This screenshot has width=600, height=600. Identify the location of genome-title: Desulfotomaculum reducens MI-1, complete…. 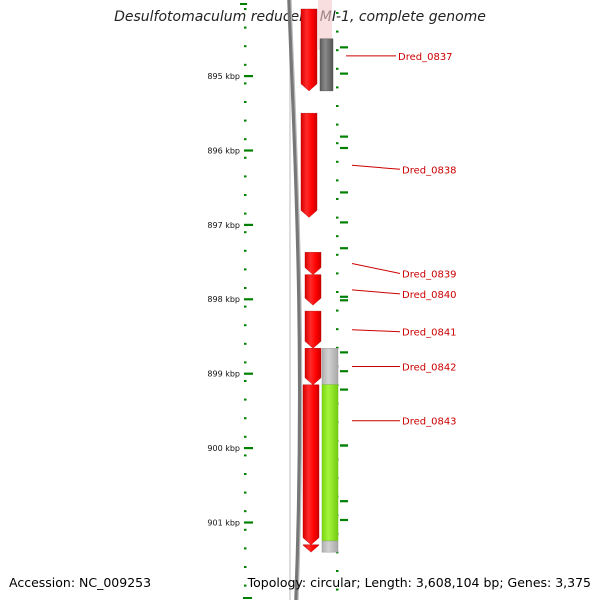
(300, 17).